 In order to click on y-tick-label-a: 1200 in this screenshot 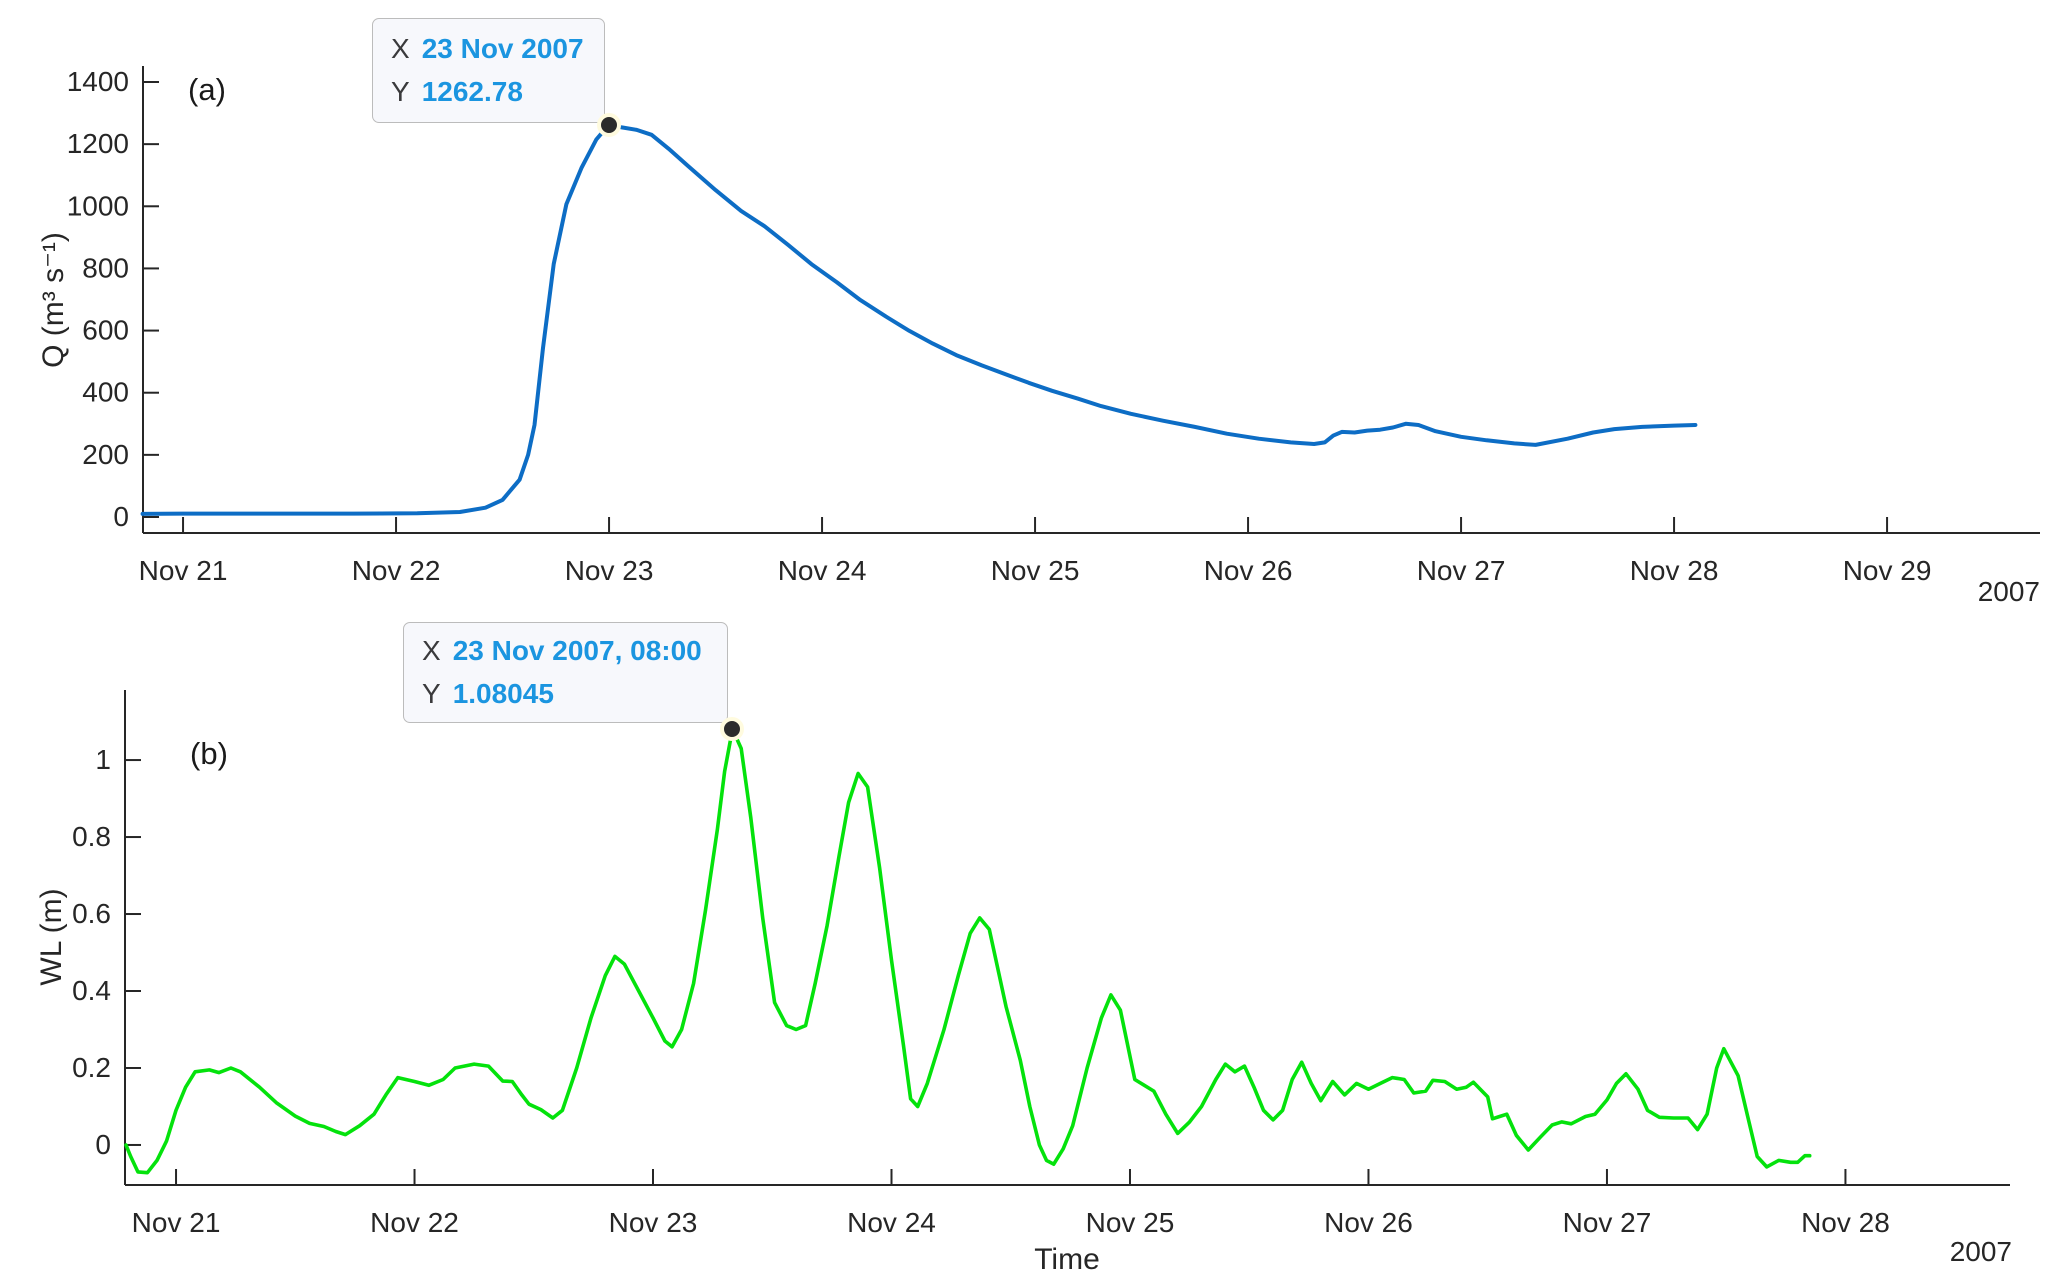, I will do `click(98, 143)`.